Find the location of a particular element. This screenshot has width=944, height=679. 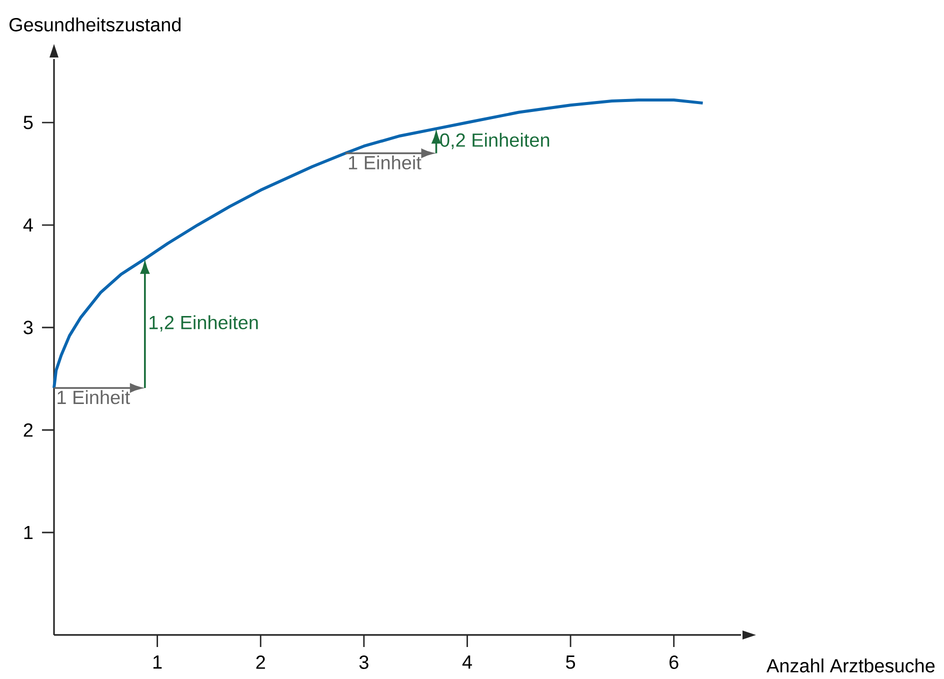

y-tick-label: 2 is located at coordinates (28, 430).